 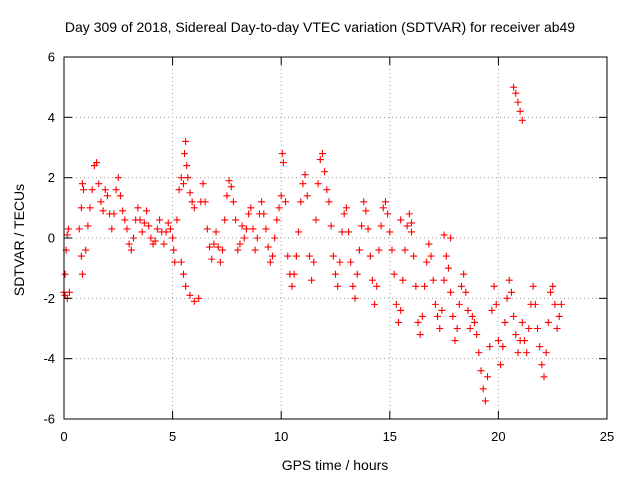 What do you see at coordinates (19, 240) in the screenshot?
I see `y-axis-label: SDTVAR / TECUs` at bounding box center [19, 240].